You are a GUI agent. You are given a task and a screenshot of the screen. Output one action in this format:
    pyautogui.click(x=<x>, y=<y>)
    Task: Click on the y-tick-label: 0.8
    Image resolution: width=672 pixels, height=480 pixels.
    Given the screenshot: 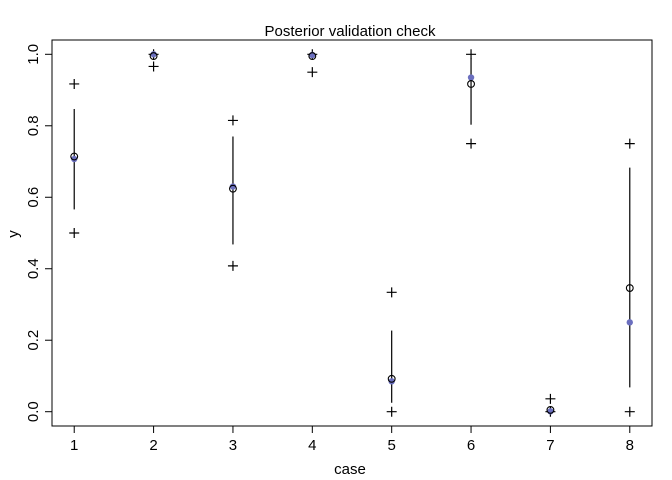 What is the action you would take?
    pyautogui.click(x=33, y=125)
    